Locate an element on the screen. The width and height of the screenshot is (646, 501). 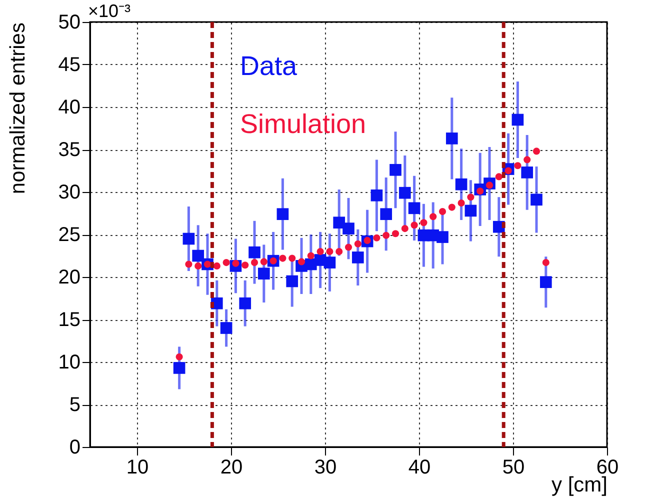
y-tick-label: 10 is located at coordinates (69, 363).